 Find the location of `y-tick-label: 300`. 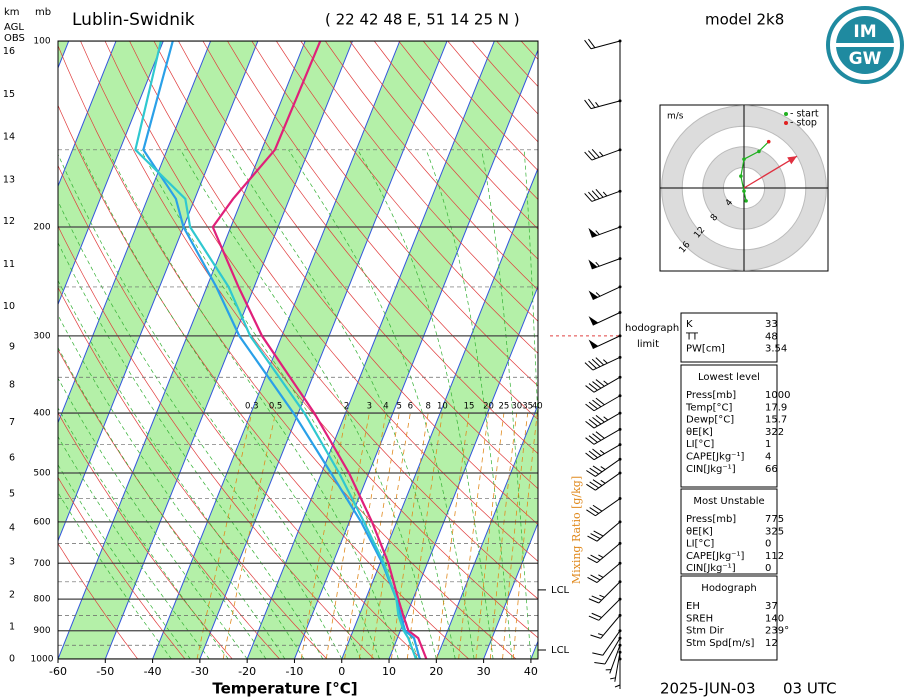

y-tick-label: 300 is located at coordinates (41, 336).